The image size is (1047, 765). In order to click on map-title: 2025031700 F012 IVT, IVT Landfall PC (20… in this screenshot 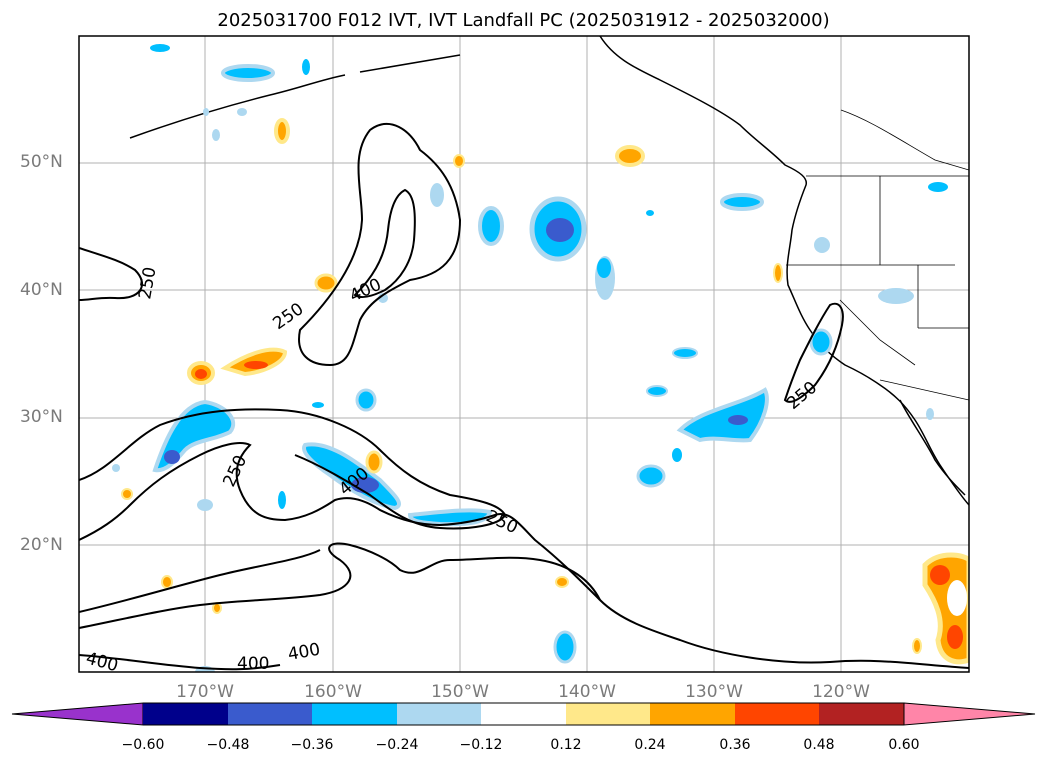, I will do `click(523, 20)`.